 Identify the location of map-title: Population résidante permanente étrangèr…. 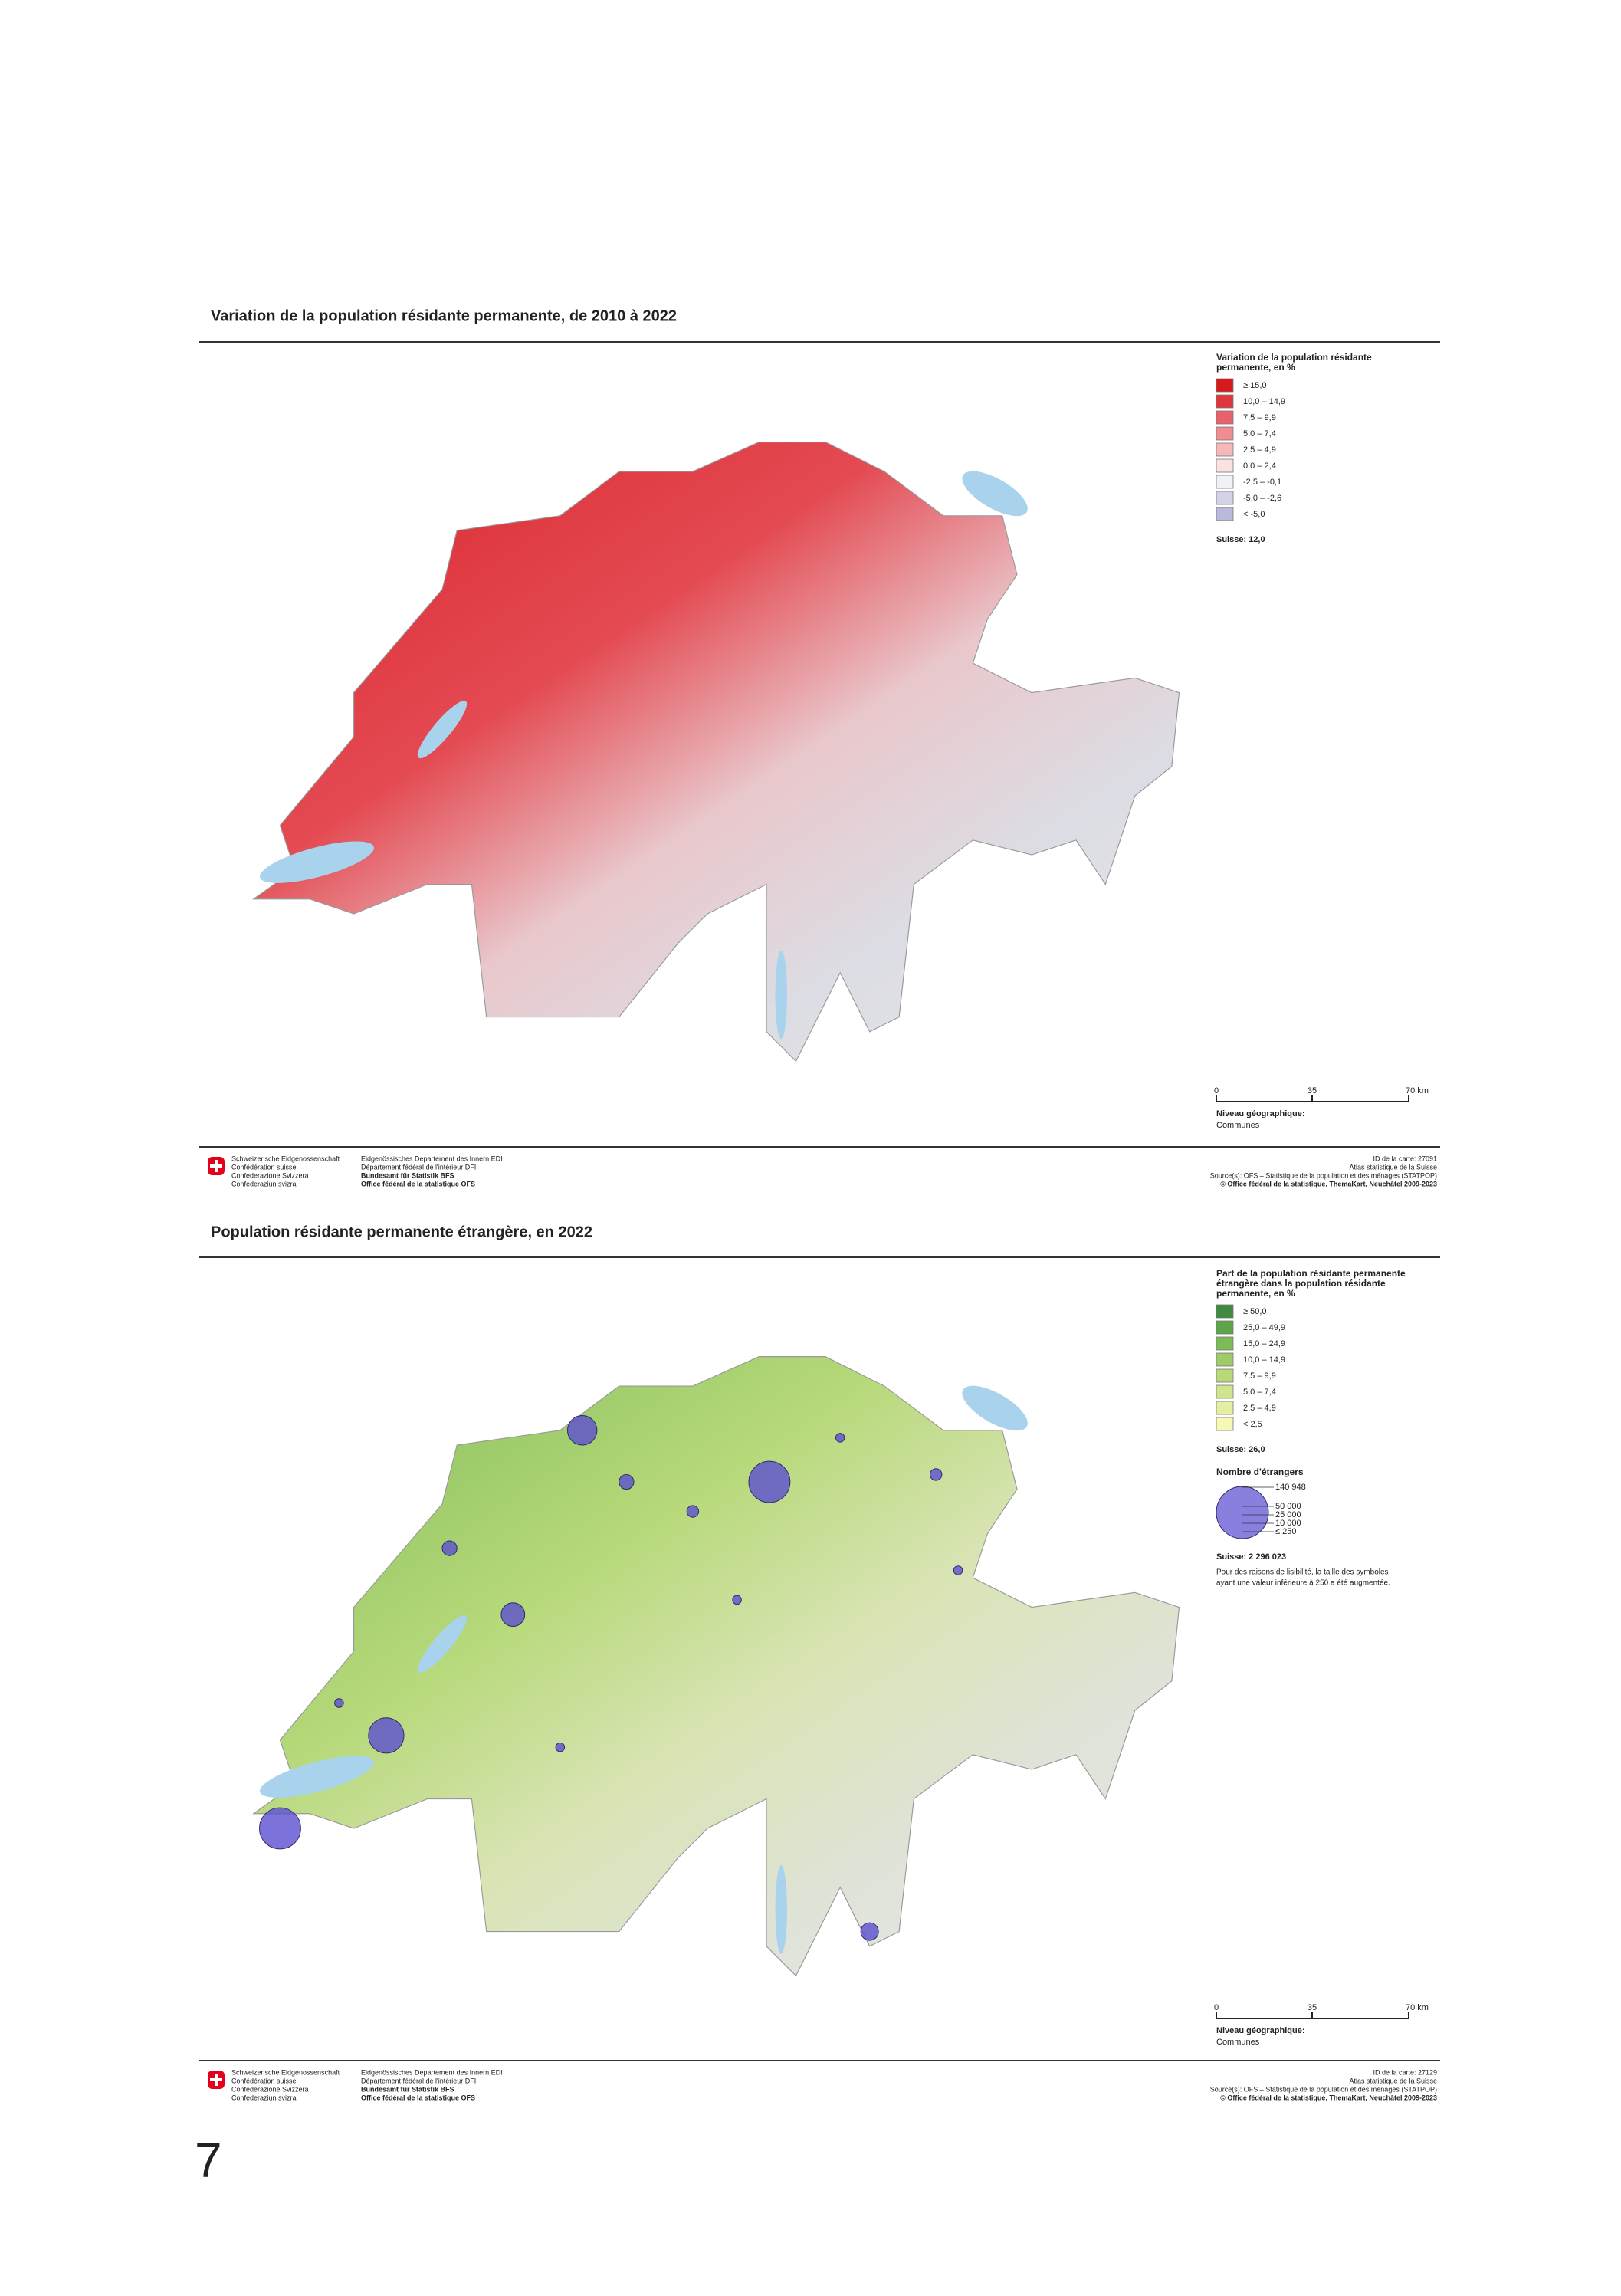
(402, 1232).